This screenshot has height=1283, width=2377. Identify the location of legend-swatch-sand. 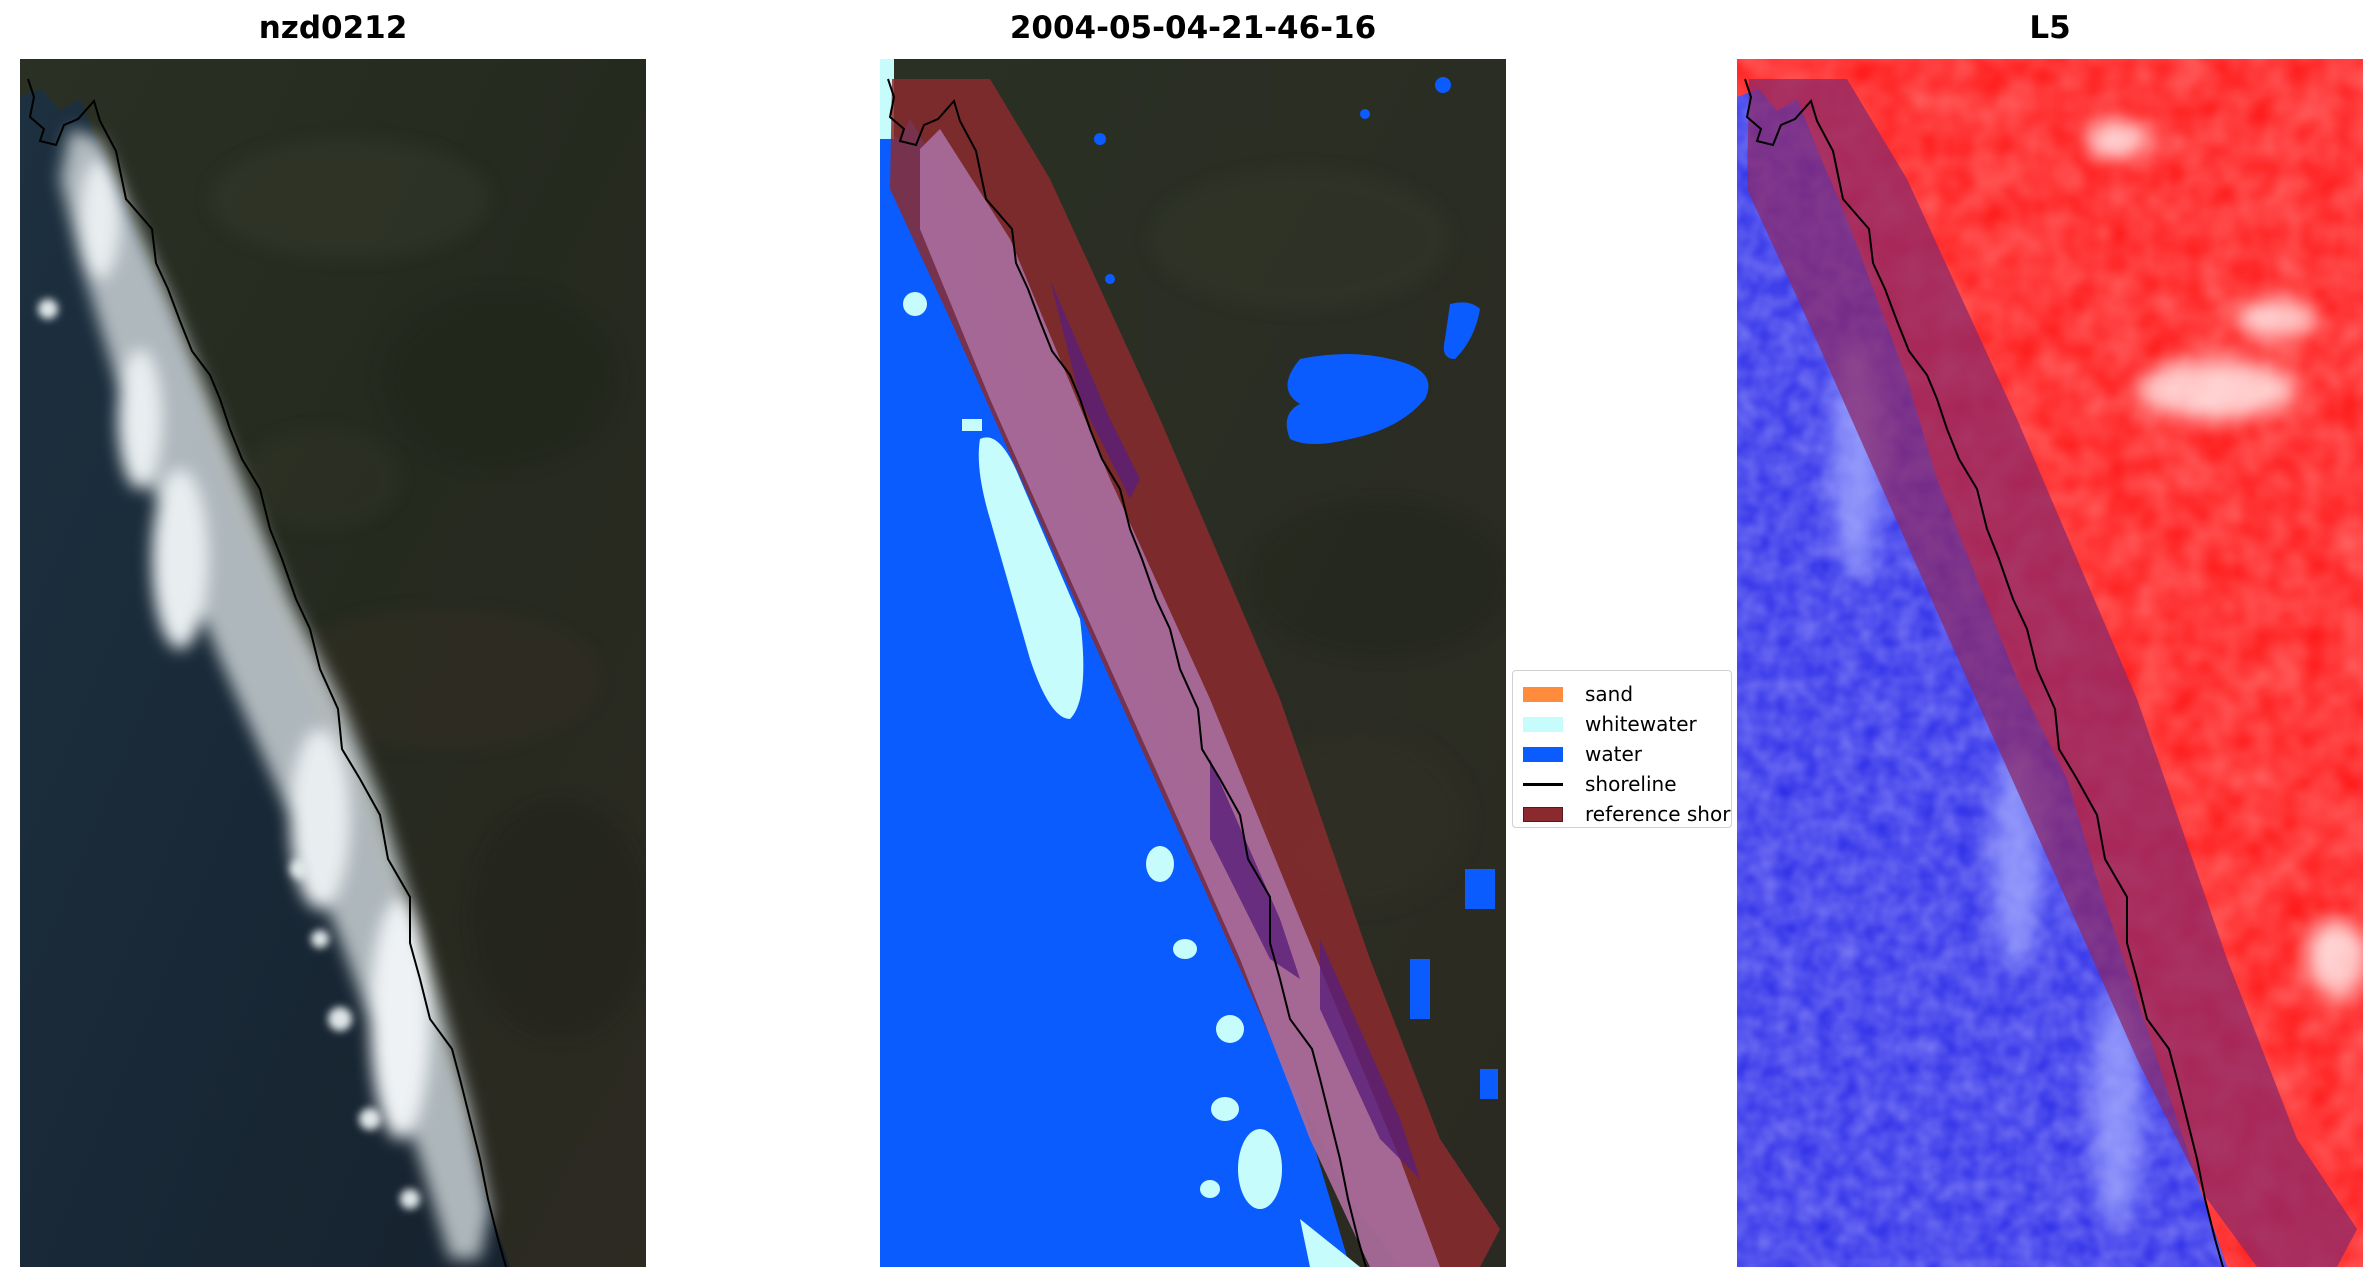
(1543, 694).